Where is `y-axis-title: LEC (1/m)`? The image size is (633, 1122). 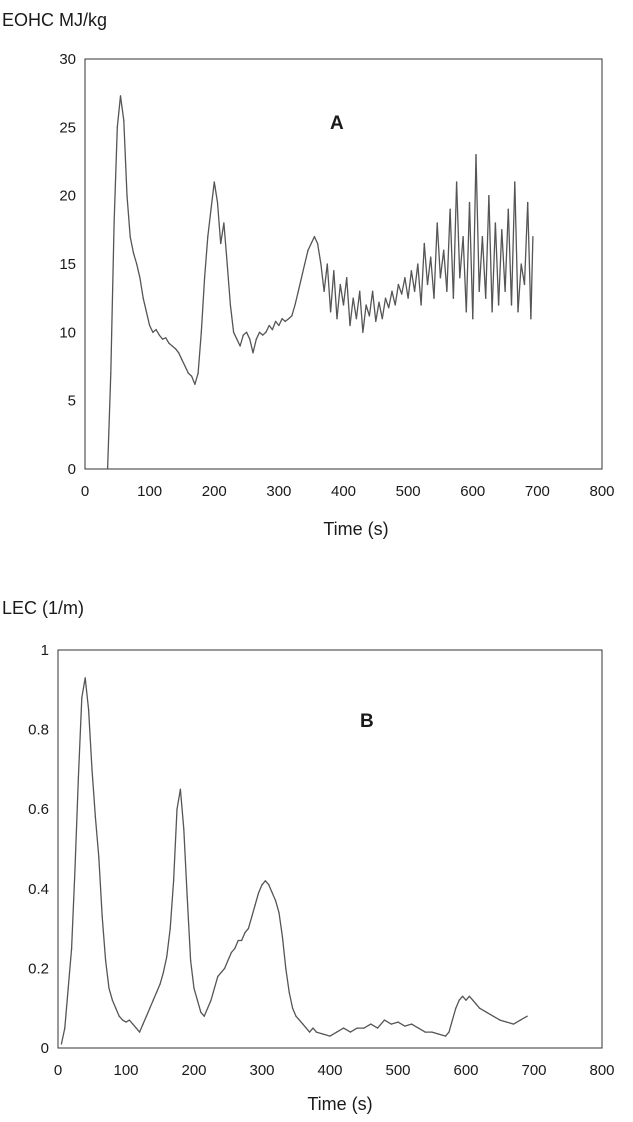 y-axis-title: LEC (1/m) is located at coordinates (43, 608).